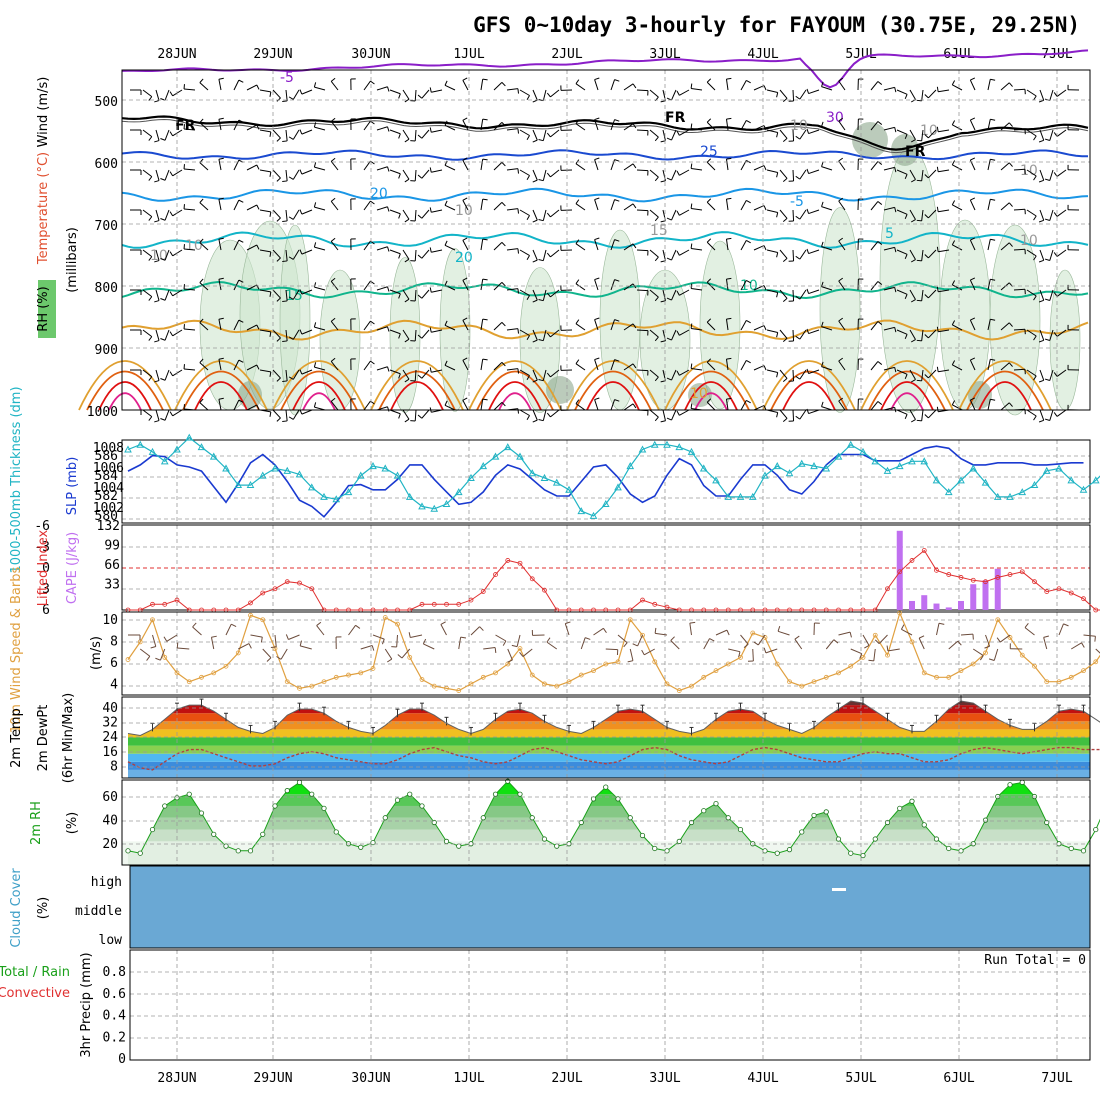 The height and width of the screenshot is (1100, 1100). I want to click on temp-tick: 8, so click(114, 766).